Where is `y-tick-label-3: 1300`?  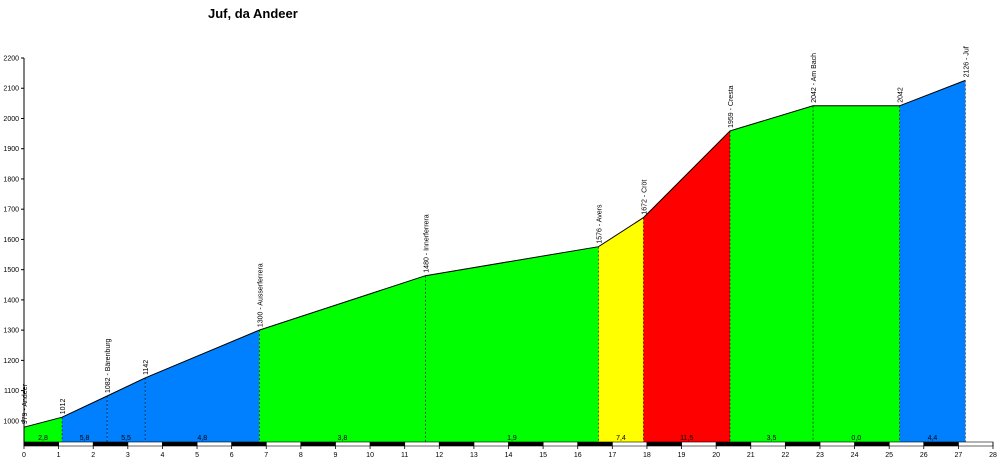 y-tick-label-3: 1300 is located at coordinates (11, 331).